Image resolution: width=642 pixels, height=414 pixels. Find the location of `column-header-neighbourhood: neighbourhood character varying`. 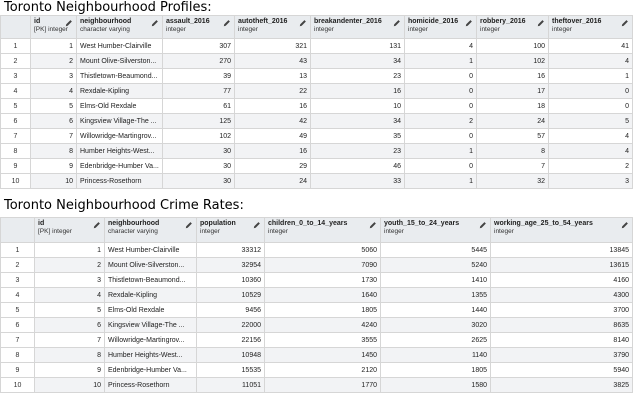

column-header-neighbourhood: neighbourhood character varying is located at coordinates (150, 230).